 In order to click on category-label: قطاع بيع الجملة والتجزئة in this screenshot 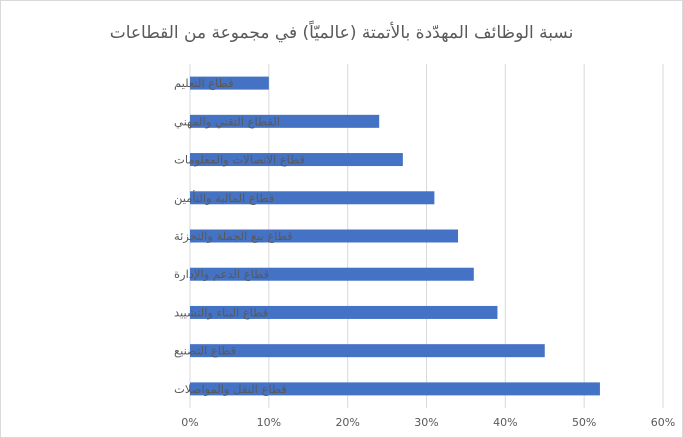, I will do `click(233, 236)`.